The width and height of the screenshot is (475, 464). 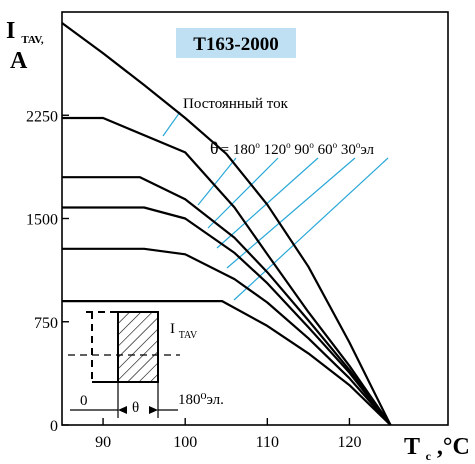 What do you see at coordinates (367, 150) in the screenshot?
I see `theta-unit: эл` at bounding box center [367, 150].